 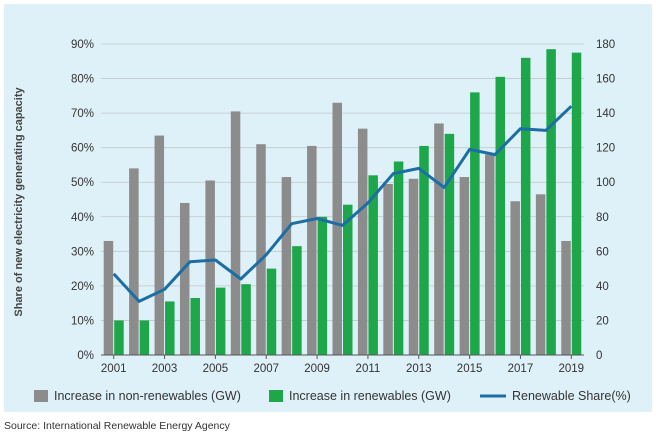 I want to click on x-tick-label: 2019, so click(x=571, y=369).